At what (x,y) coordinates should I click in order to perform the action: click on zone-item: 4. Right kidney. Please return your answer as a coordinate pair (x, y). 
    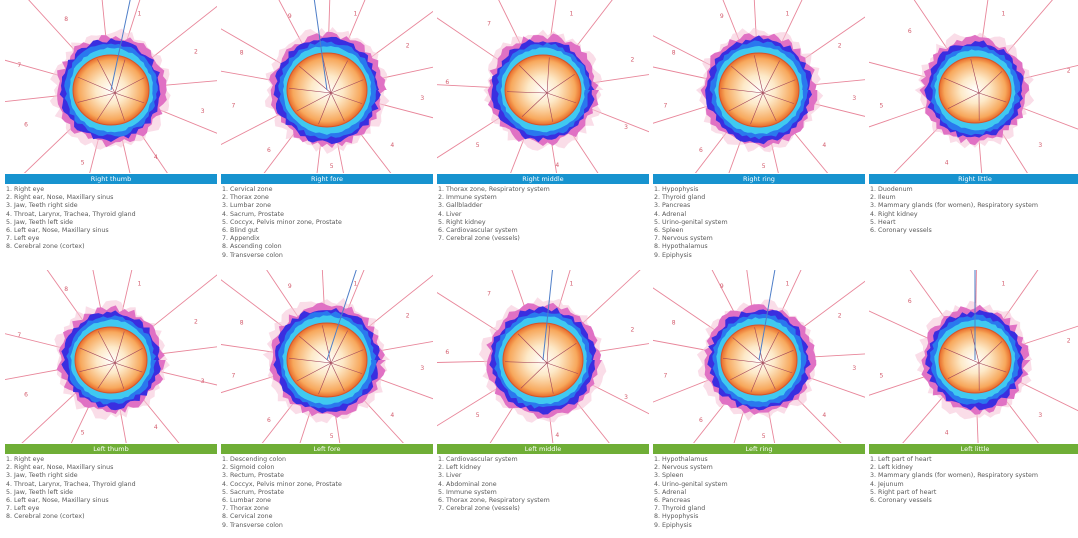
    Looking at the image, I should click on (973, 215).